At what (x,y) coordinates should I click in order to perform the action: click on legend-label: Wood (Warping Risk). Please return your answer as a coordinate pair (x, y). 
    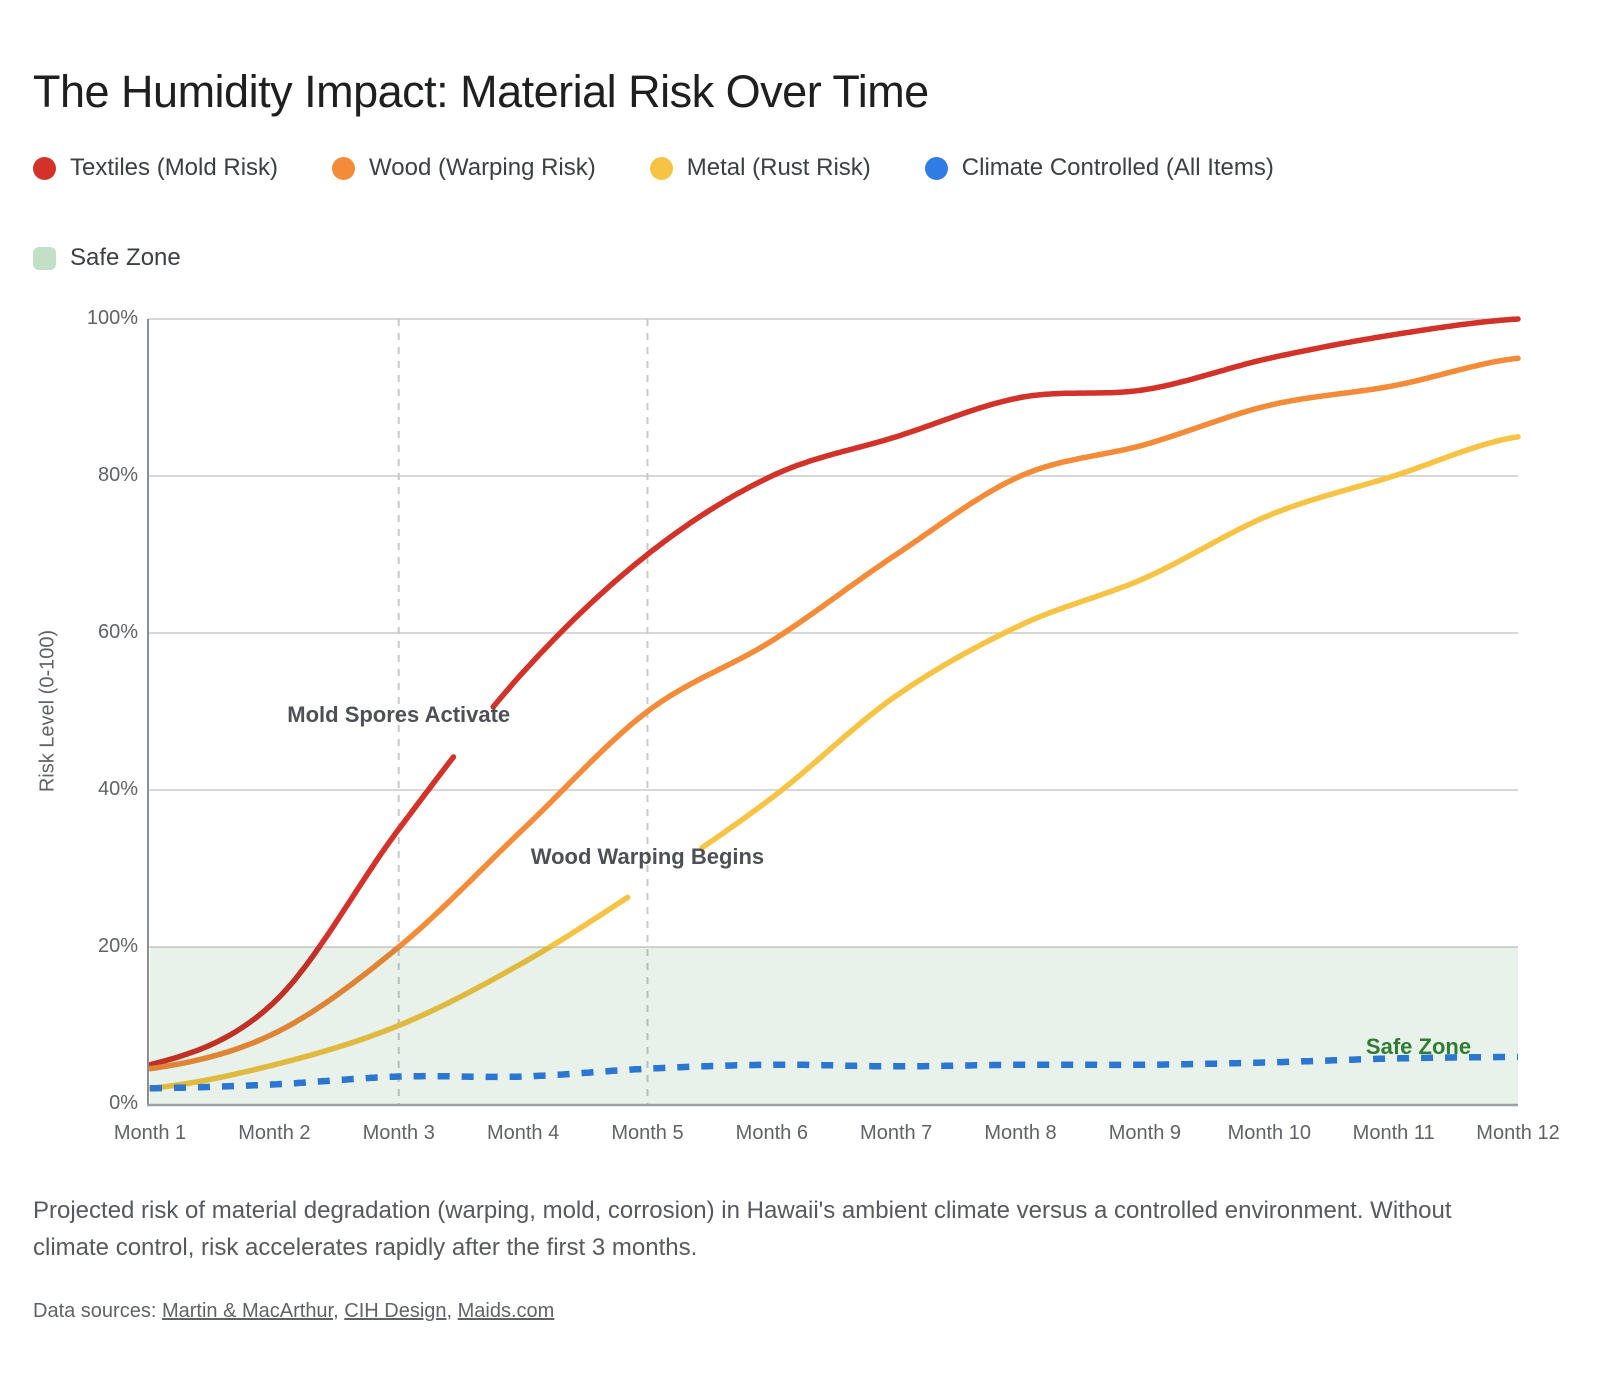
    Looking at the image, I should click on (482, 167).